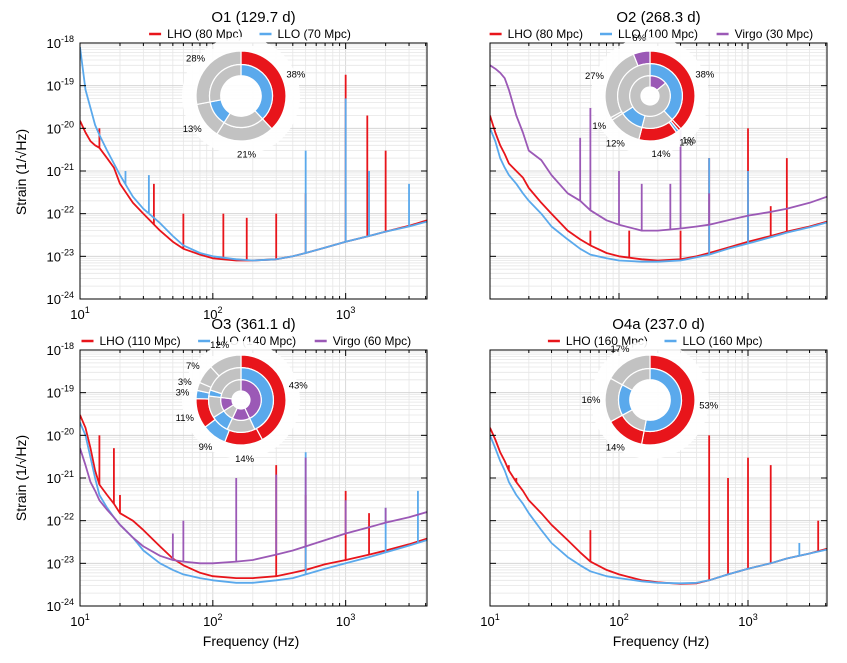 This screenshot has width=847, height=663. What do you see at coordinates (545, 34) in the screenshot?
I see `legend-label-lho: LHO (80 Mpc)` at bounding box center [545, 34].